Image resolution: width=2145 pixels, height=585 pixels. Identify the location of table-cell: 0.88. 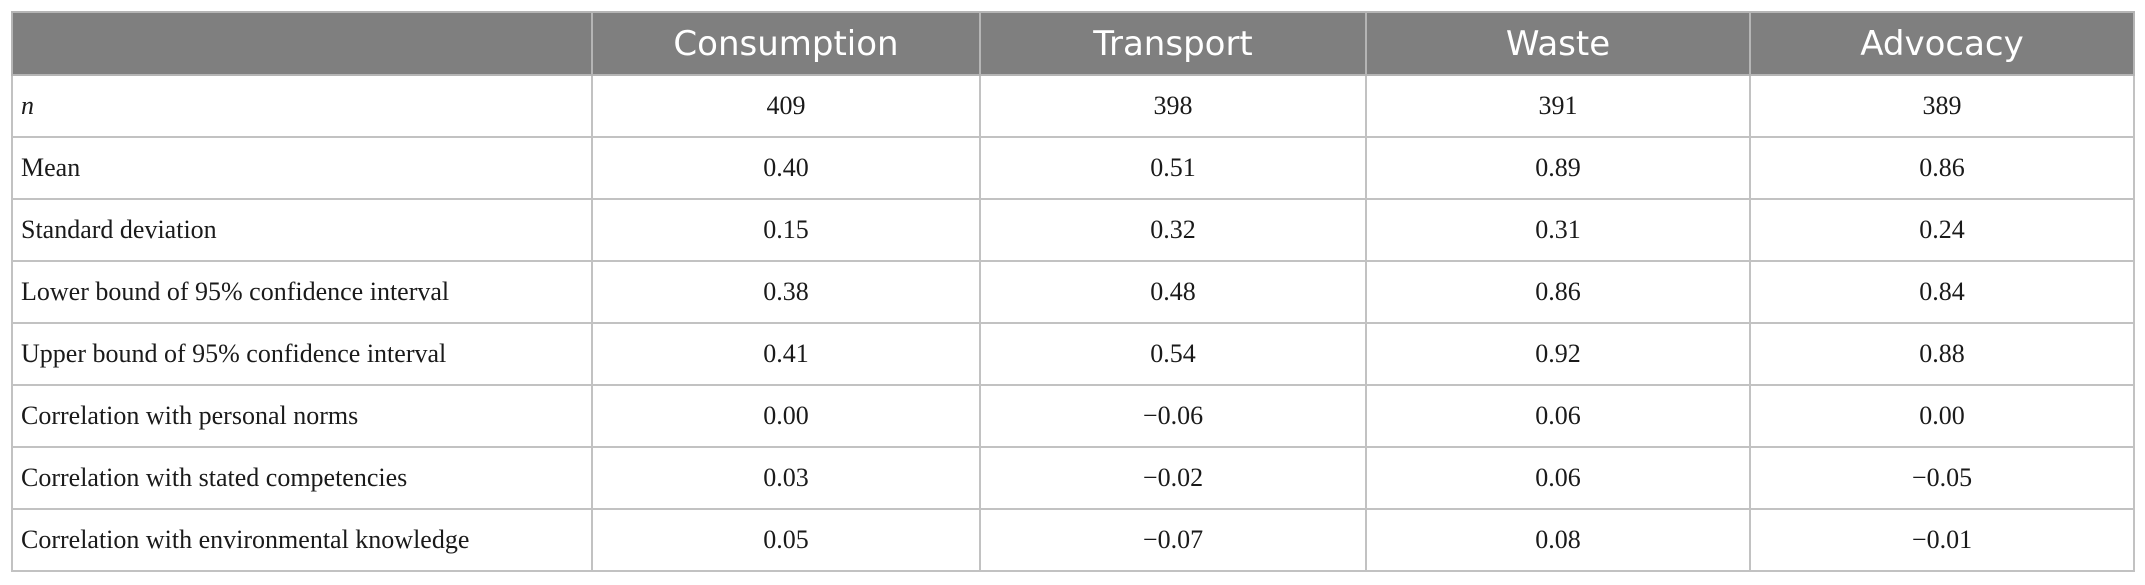
(1942, 354).